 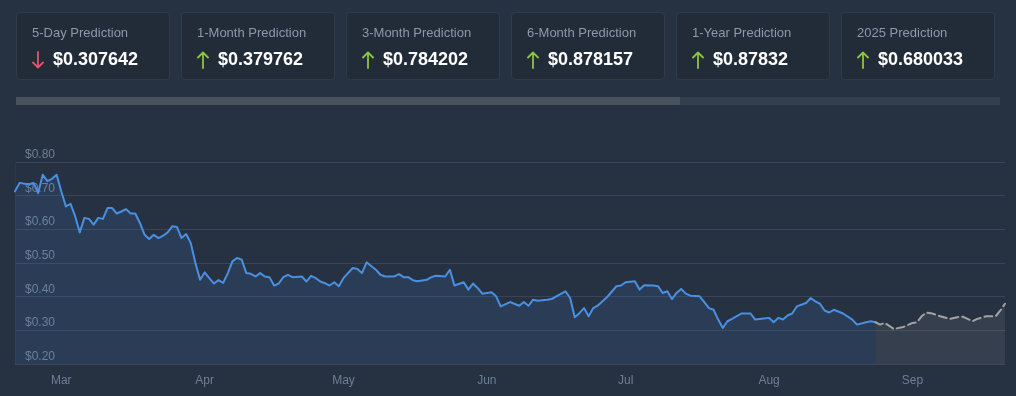 I want to click on category-label: 6-Month Prediction, so click(x=582, y=32).